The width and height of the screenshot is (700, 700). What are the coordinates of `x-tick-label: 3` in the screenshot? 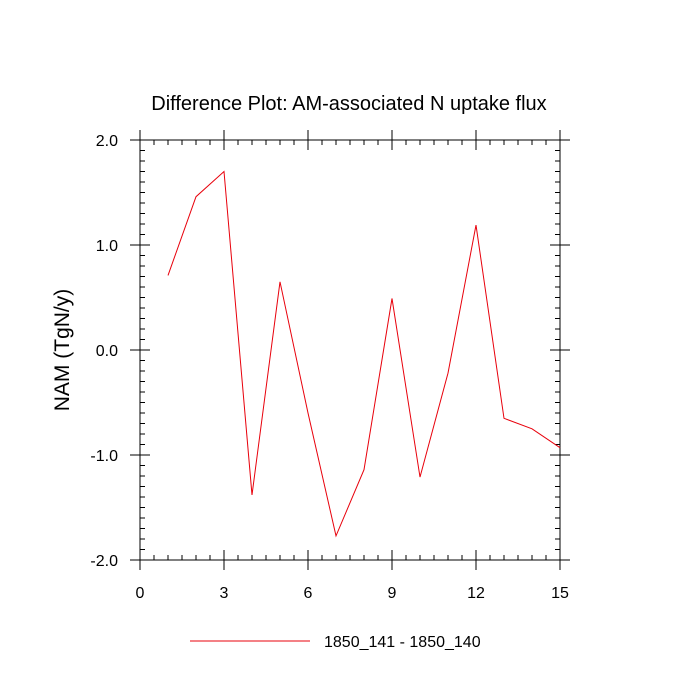 It's located at (224, 593).